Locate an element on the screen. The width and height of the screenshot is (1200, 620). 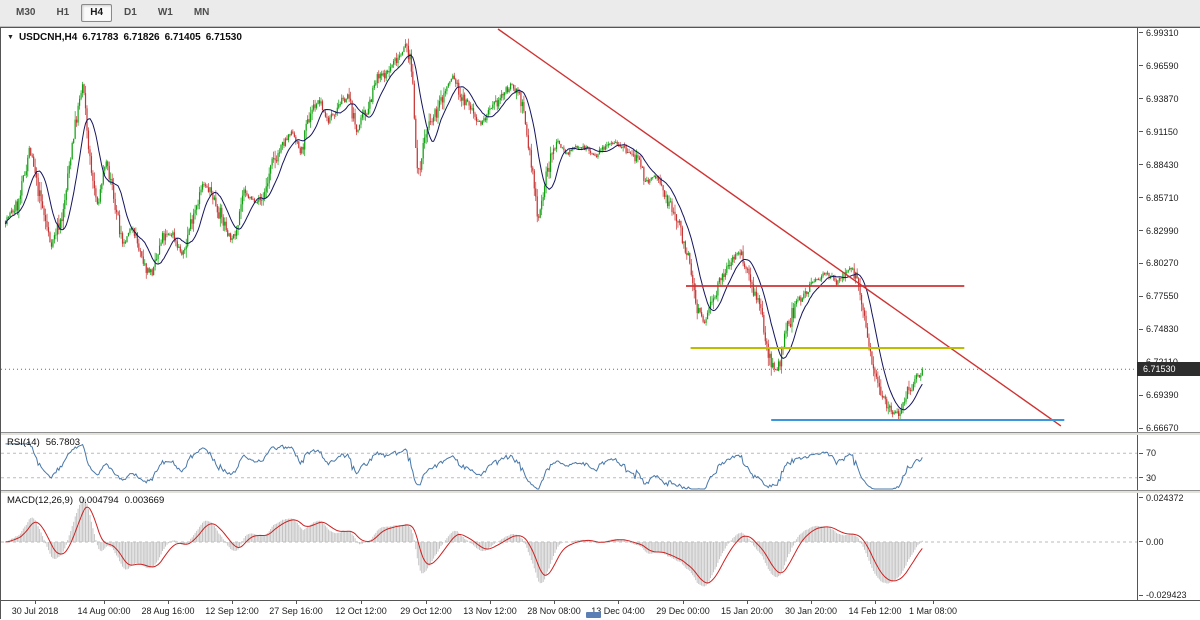
rsi-name: RSI(14) is located at coordinates (23, 442).